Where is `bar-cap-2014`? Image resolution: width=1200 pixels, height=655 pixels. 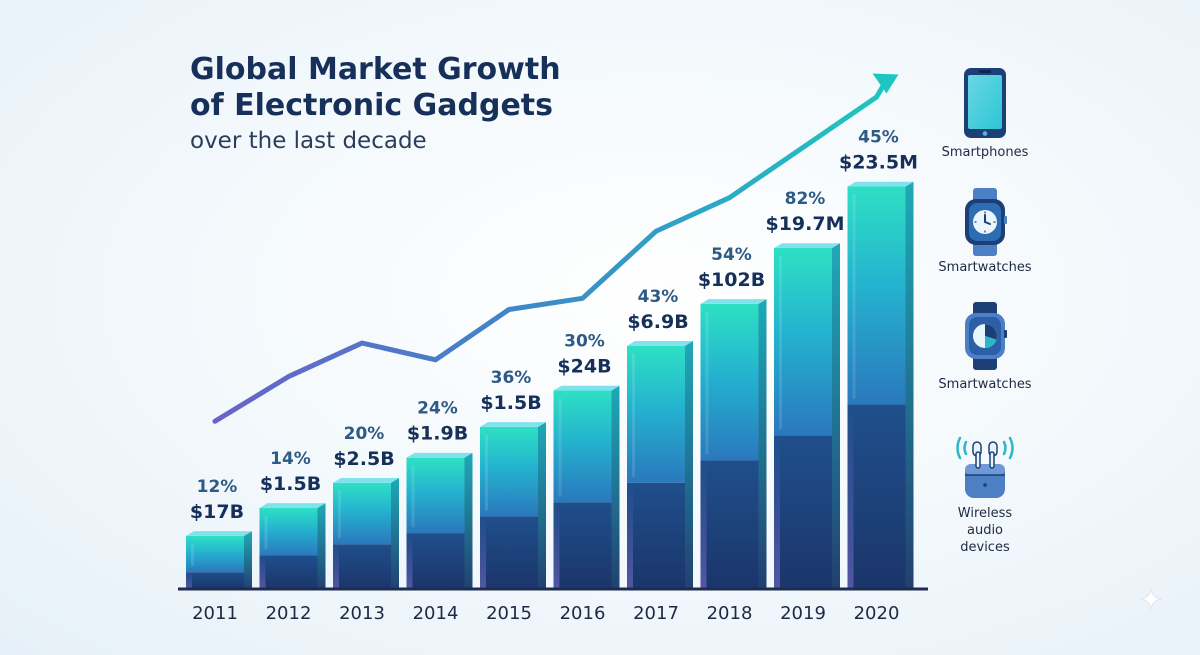 bar-cap-2014 is located at coordinates (439, 455).